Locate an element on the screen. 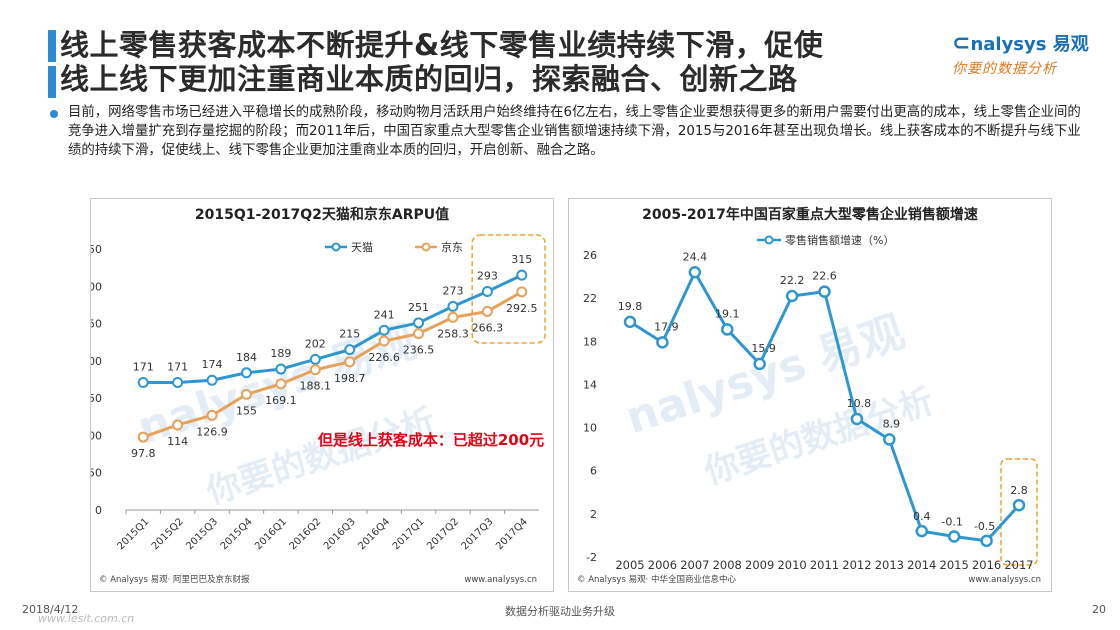  x-tick-label: 2017Q3 is located at coordinates (478, 534).